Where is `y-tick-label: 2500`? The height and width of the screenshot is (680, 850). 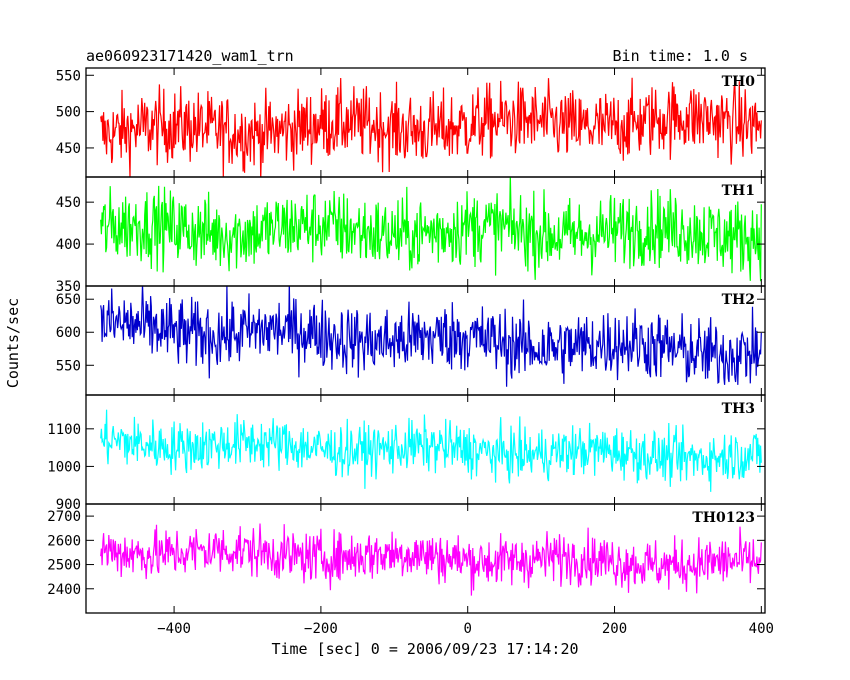 y-tick-label: 2500 is located at coordinates (64, 566).